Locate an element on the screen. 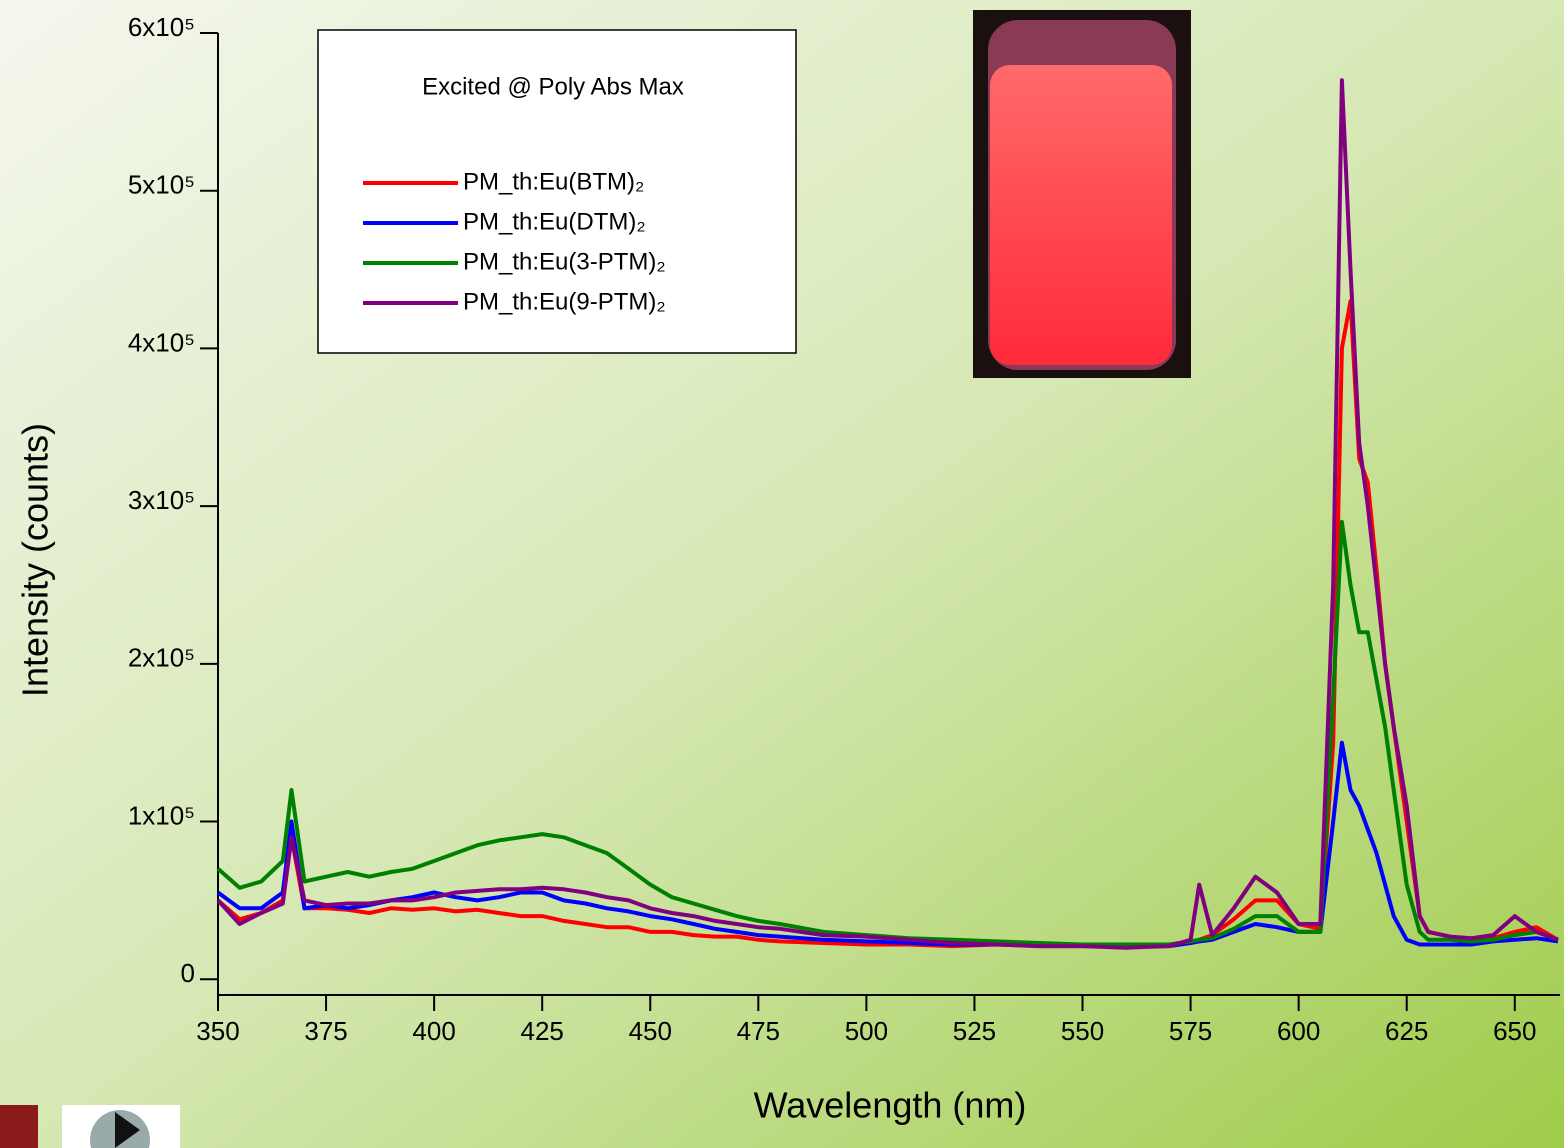 This screenshot has width=1564, height=1148. legend-box is located at coordinates (557, 191).